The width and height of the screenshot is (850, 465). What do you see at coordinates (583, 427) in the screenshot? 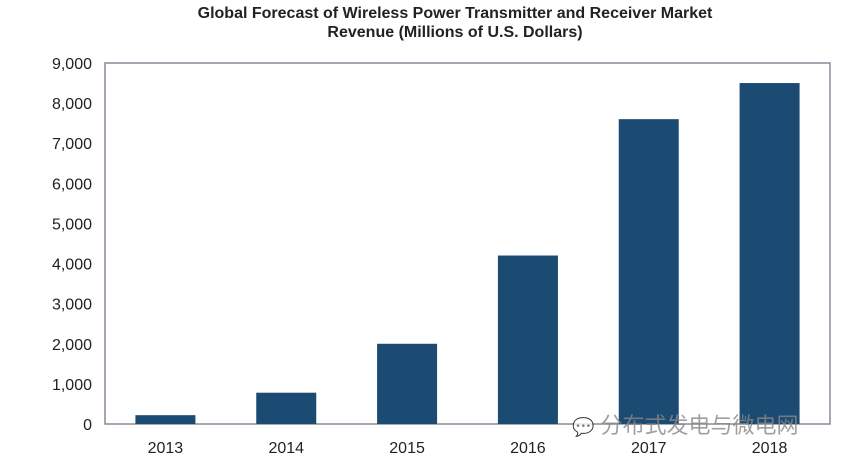
I see `wechat-icon: 💬` at bounding box center [583, 427].